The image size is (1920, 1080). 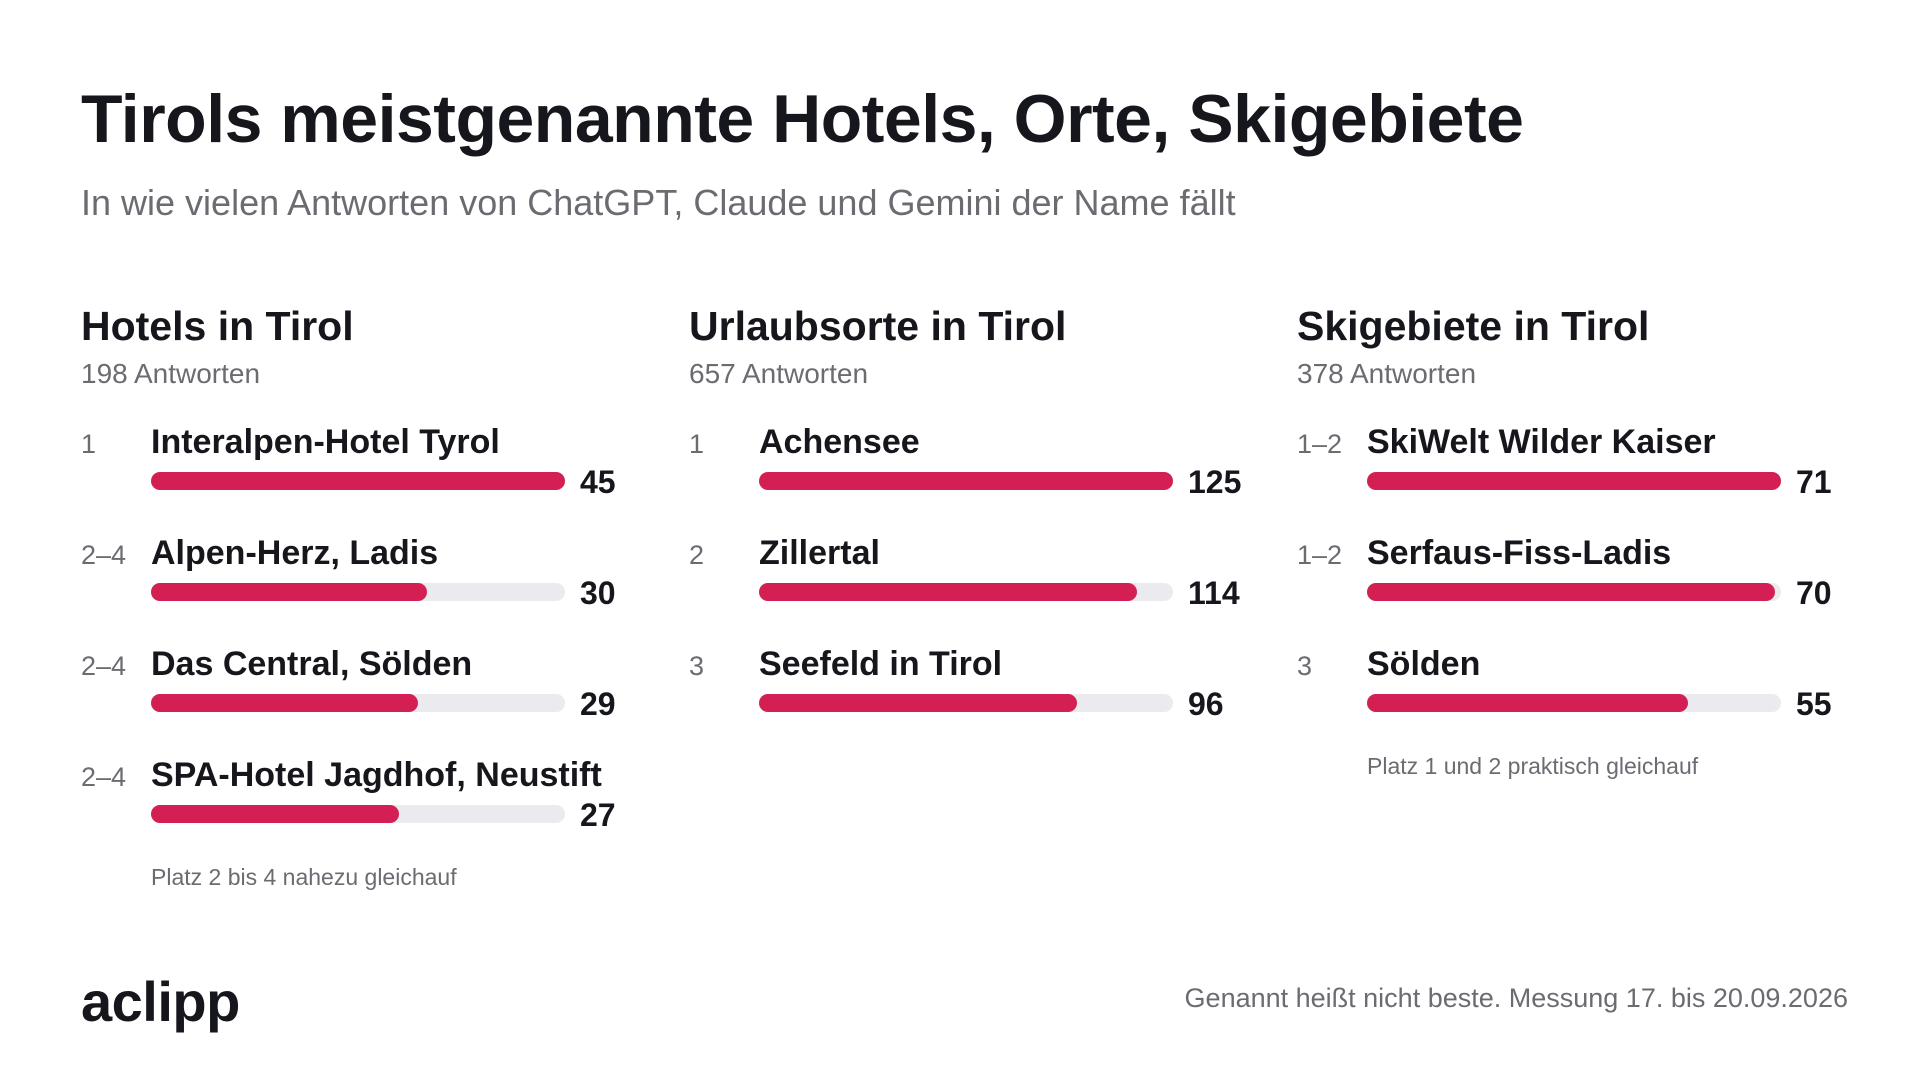 I want to click on bar-row: 2–4 Das Central, Sölden 29, so click(x=361, y=692).